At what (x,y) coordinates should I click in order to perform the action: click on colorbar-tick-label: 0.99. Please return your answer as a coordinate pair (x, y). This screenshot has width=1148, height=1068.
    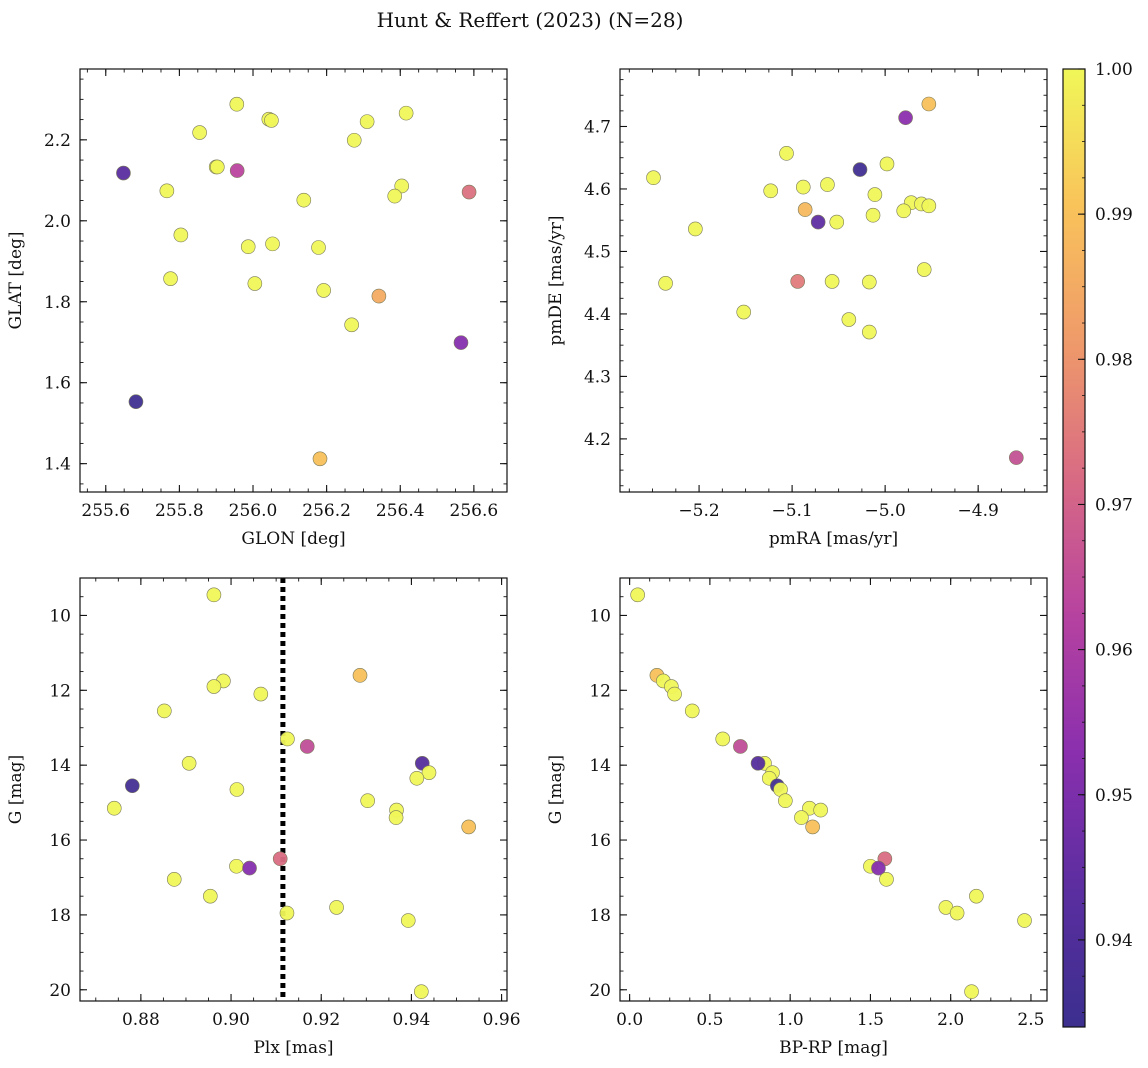
    Looking at the image, I should click on (1114, 215).